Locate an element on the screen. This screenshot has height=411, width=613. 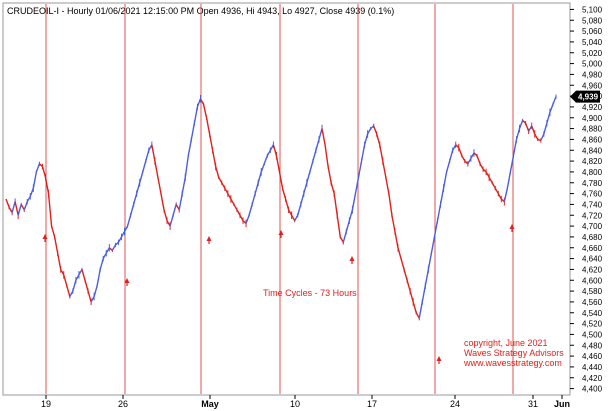
y-tick-label: 4,680 is located at coordinates (592, 237).